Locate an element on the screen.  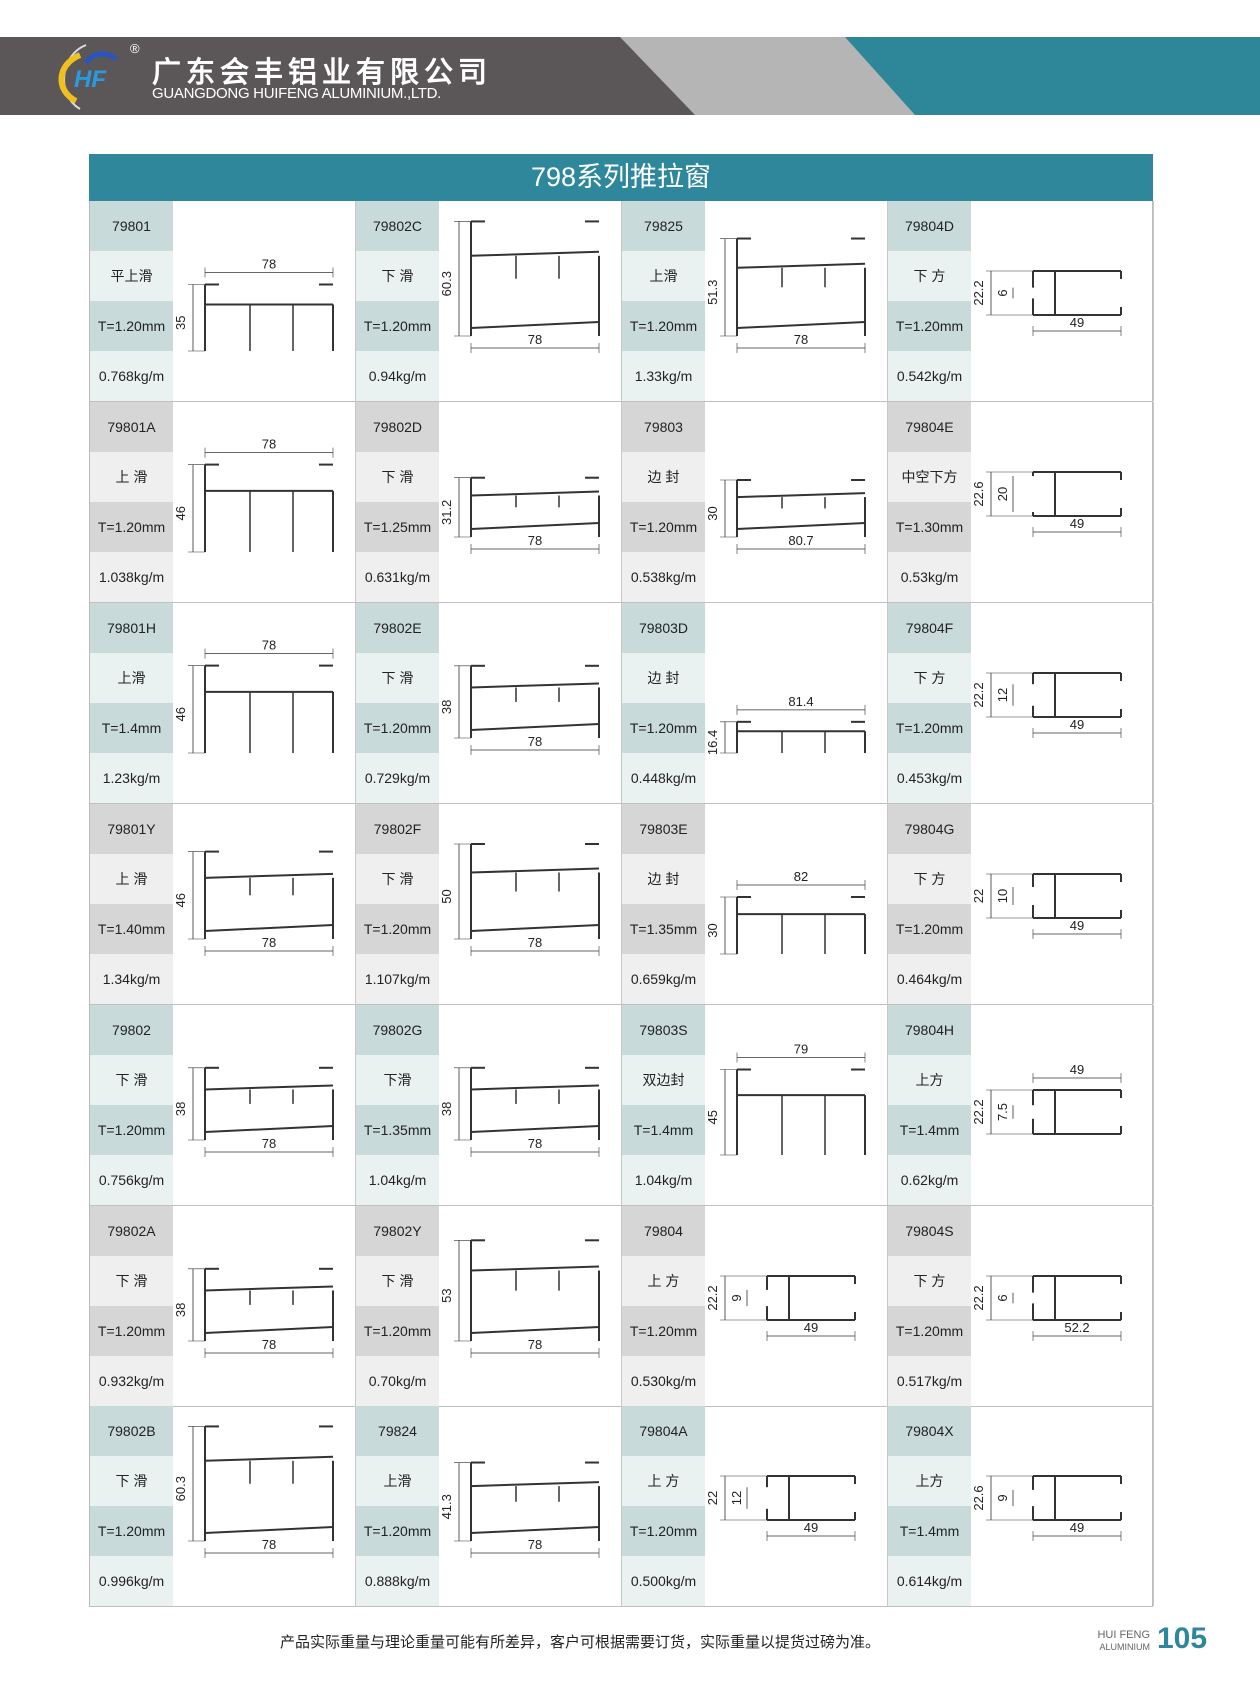
product-name: 上 滑 is located at coordinates (131, 476).